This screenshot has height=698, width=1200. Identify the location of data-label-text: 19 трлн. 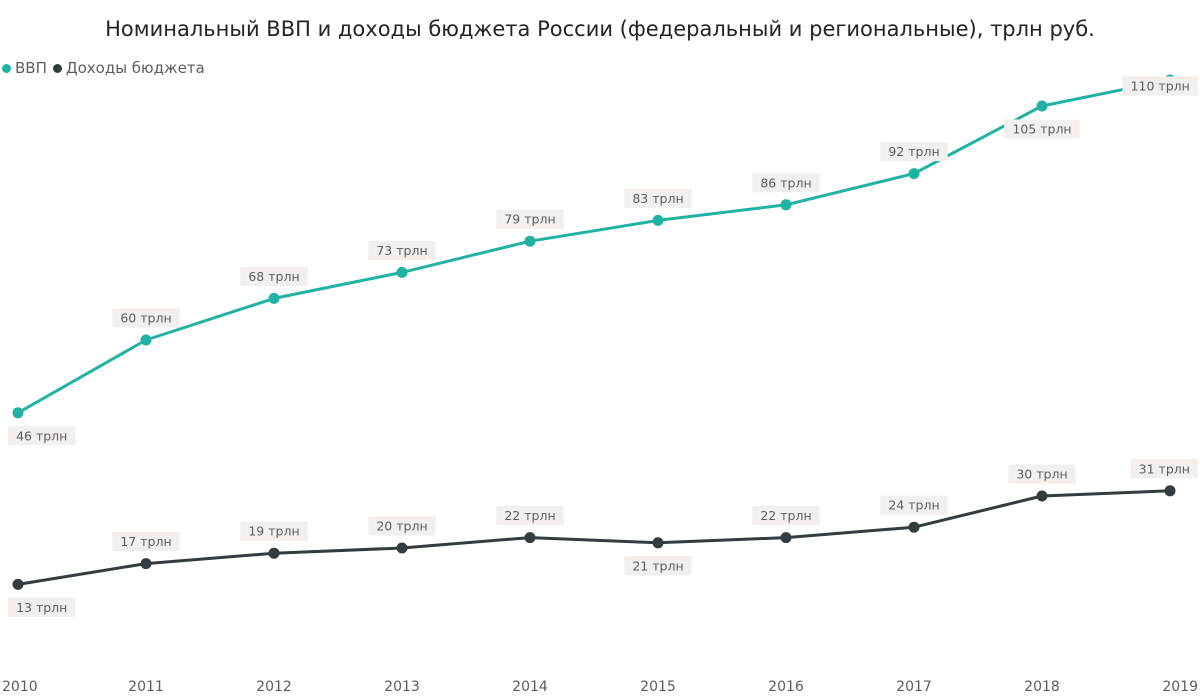
(273, 531).